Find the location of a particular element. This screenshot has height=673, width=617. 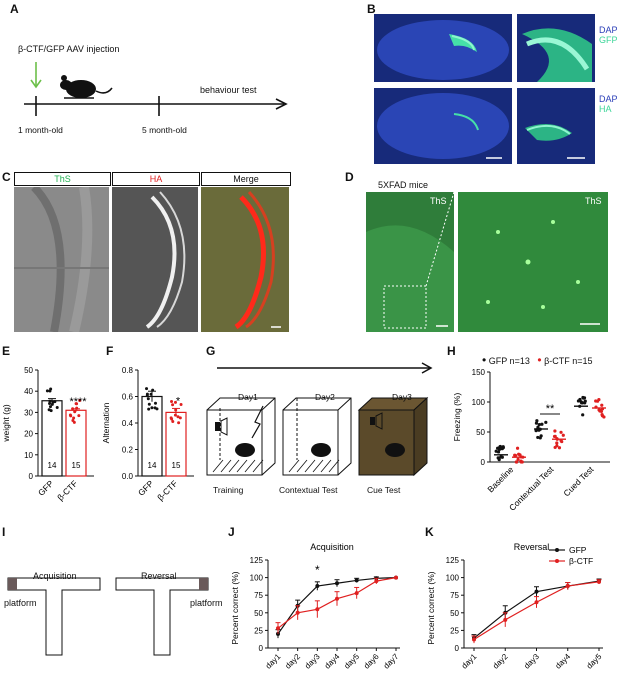

micrograph-b-sagittal-ha is located at coordinates (443, 126).